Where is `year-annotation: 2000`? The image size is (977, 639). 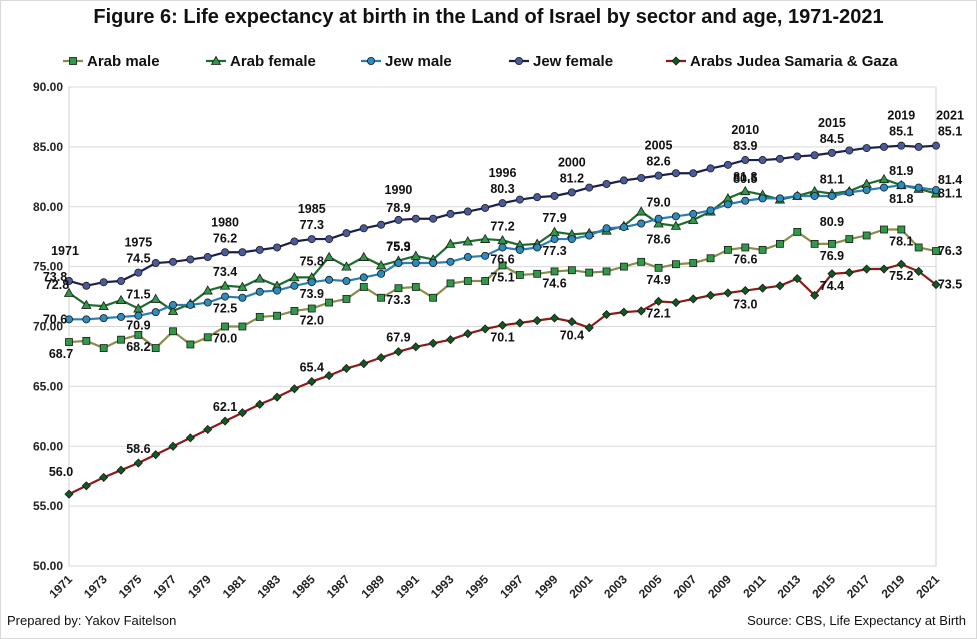
year-annotation: 2000 is located at coordinates (572, 162).